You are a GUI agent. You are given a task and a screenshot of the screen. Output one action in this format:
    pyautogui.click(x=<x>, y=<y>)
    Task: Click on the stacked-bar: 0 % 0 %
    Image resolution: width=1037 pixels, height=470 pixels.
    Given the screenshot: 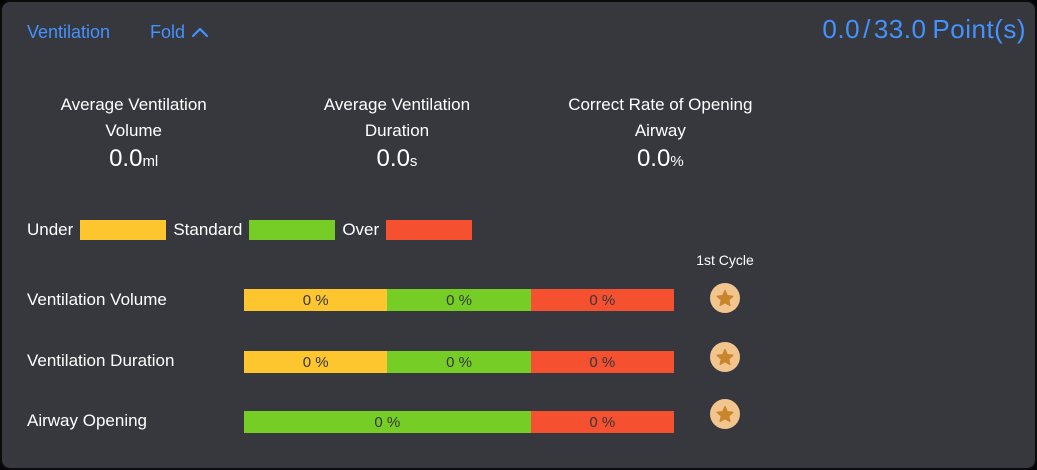 What is the action you would take?
    pyautogui.click(x=459, y=422)
    